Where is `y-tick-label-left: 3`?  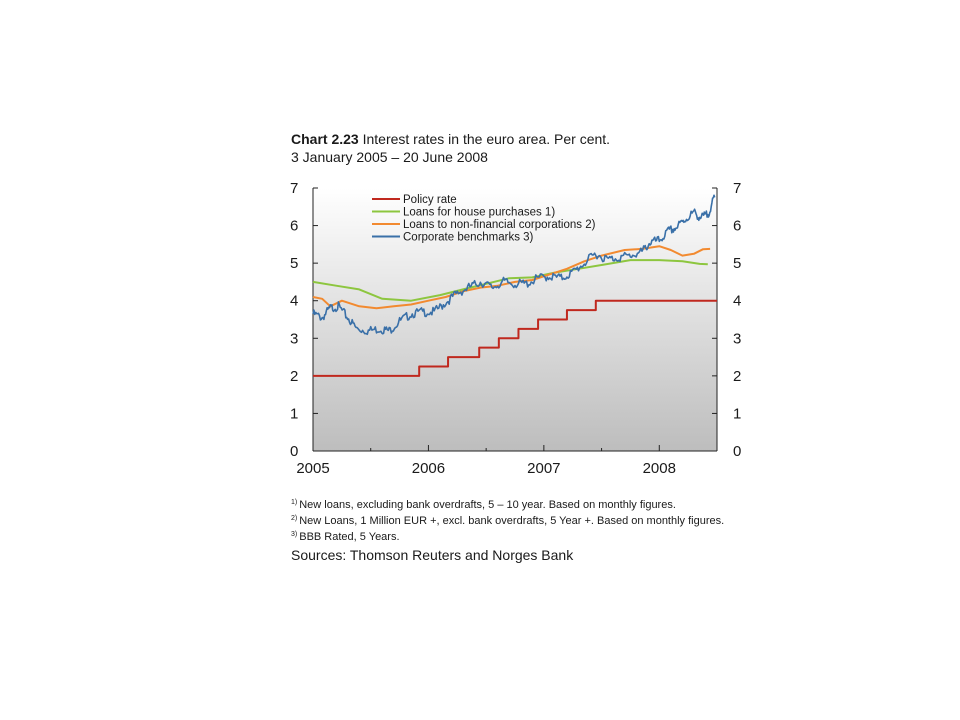
y-tick-label-left: 3 is located at coordinates (294, 338).